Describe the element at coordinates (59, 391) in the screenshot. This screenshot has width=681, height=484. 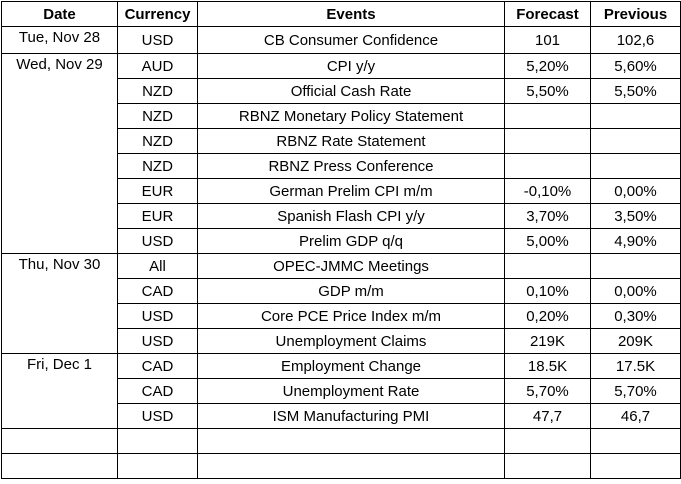
I see `date-cell: Fri, Dec 1` at that location.